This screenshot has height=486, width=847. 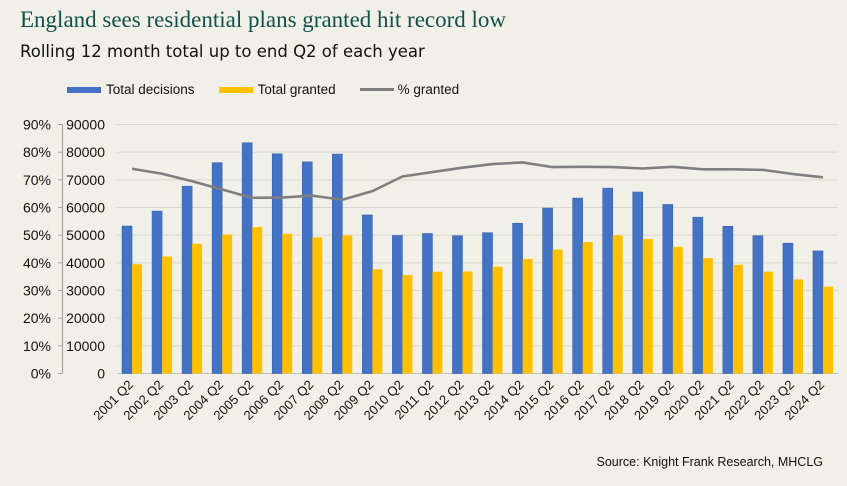 I want to click on legend: Total decisions Total granted % granted, so click(x=275, y=89).